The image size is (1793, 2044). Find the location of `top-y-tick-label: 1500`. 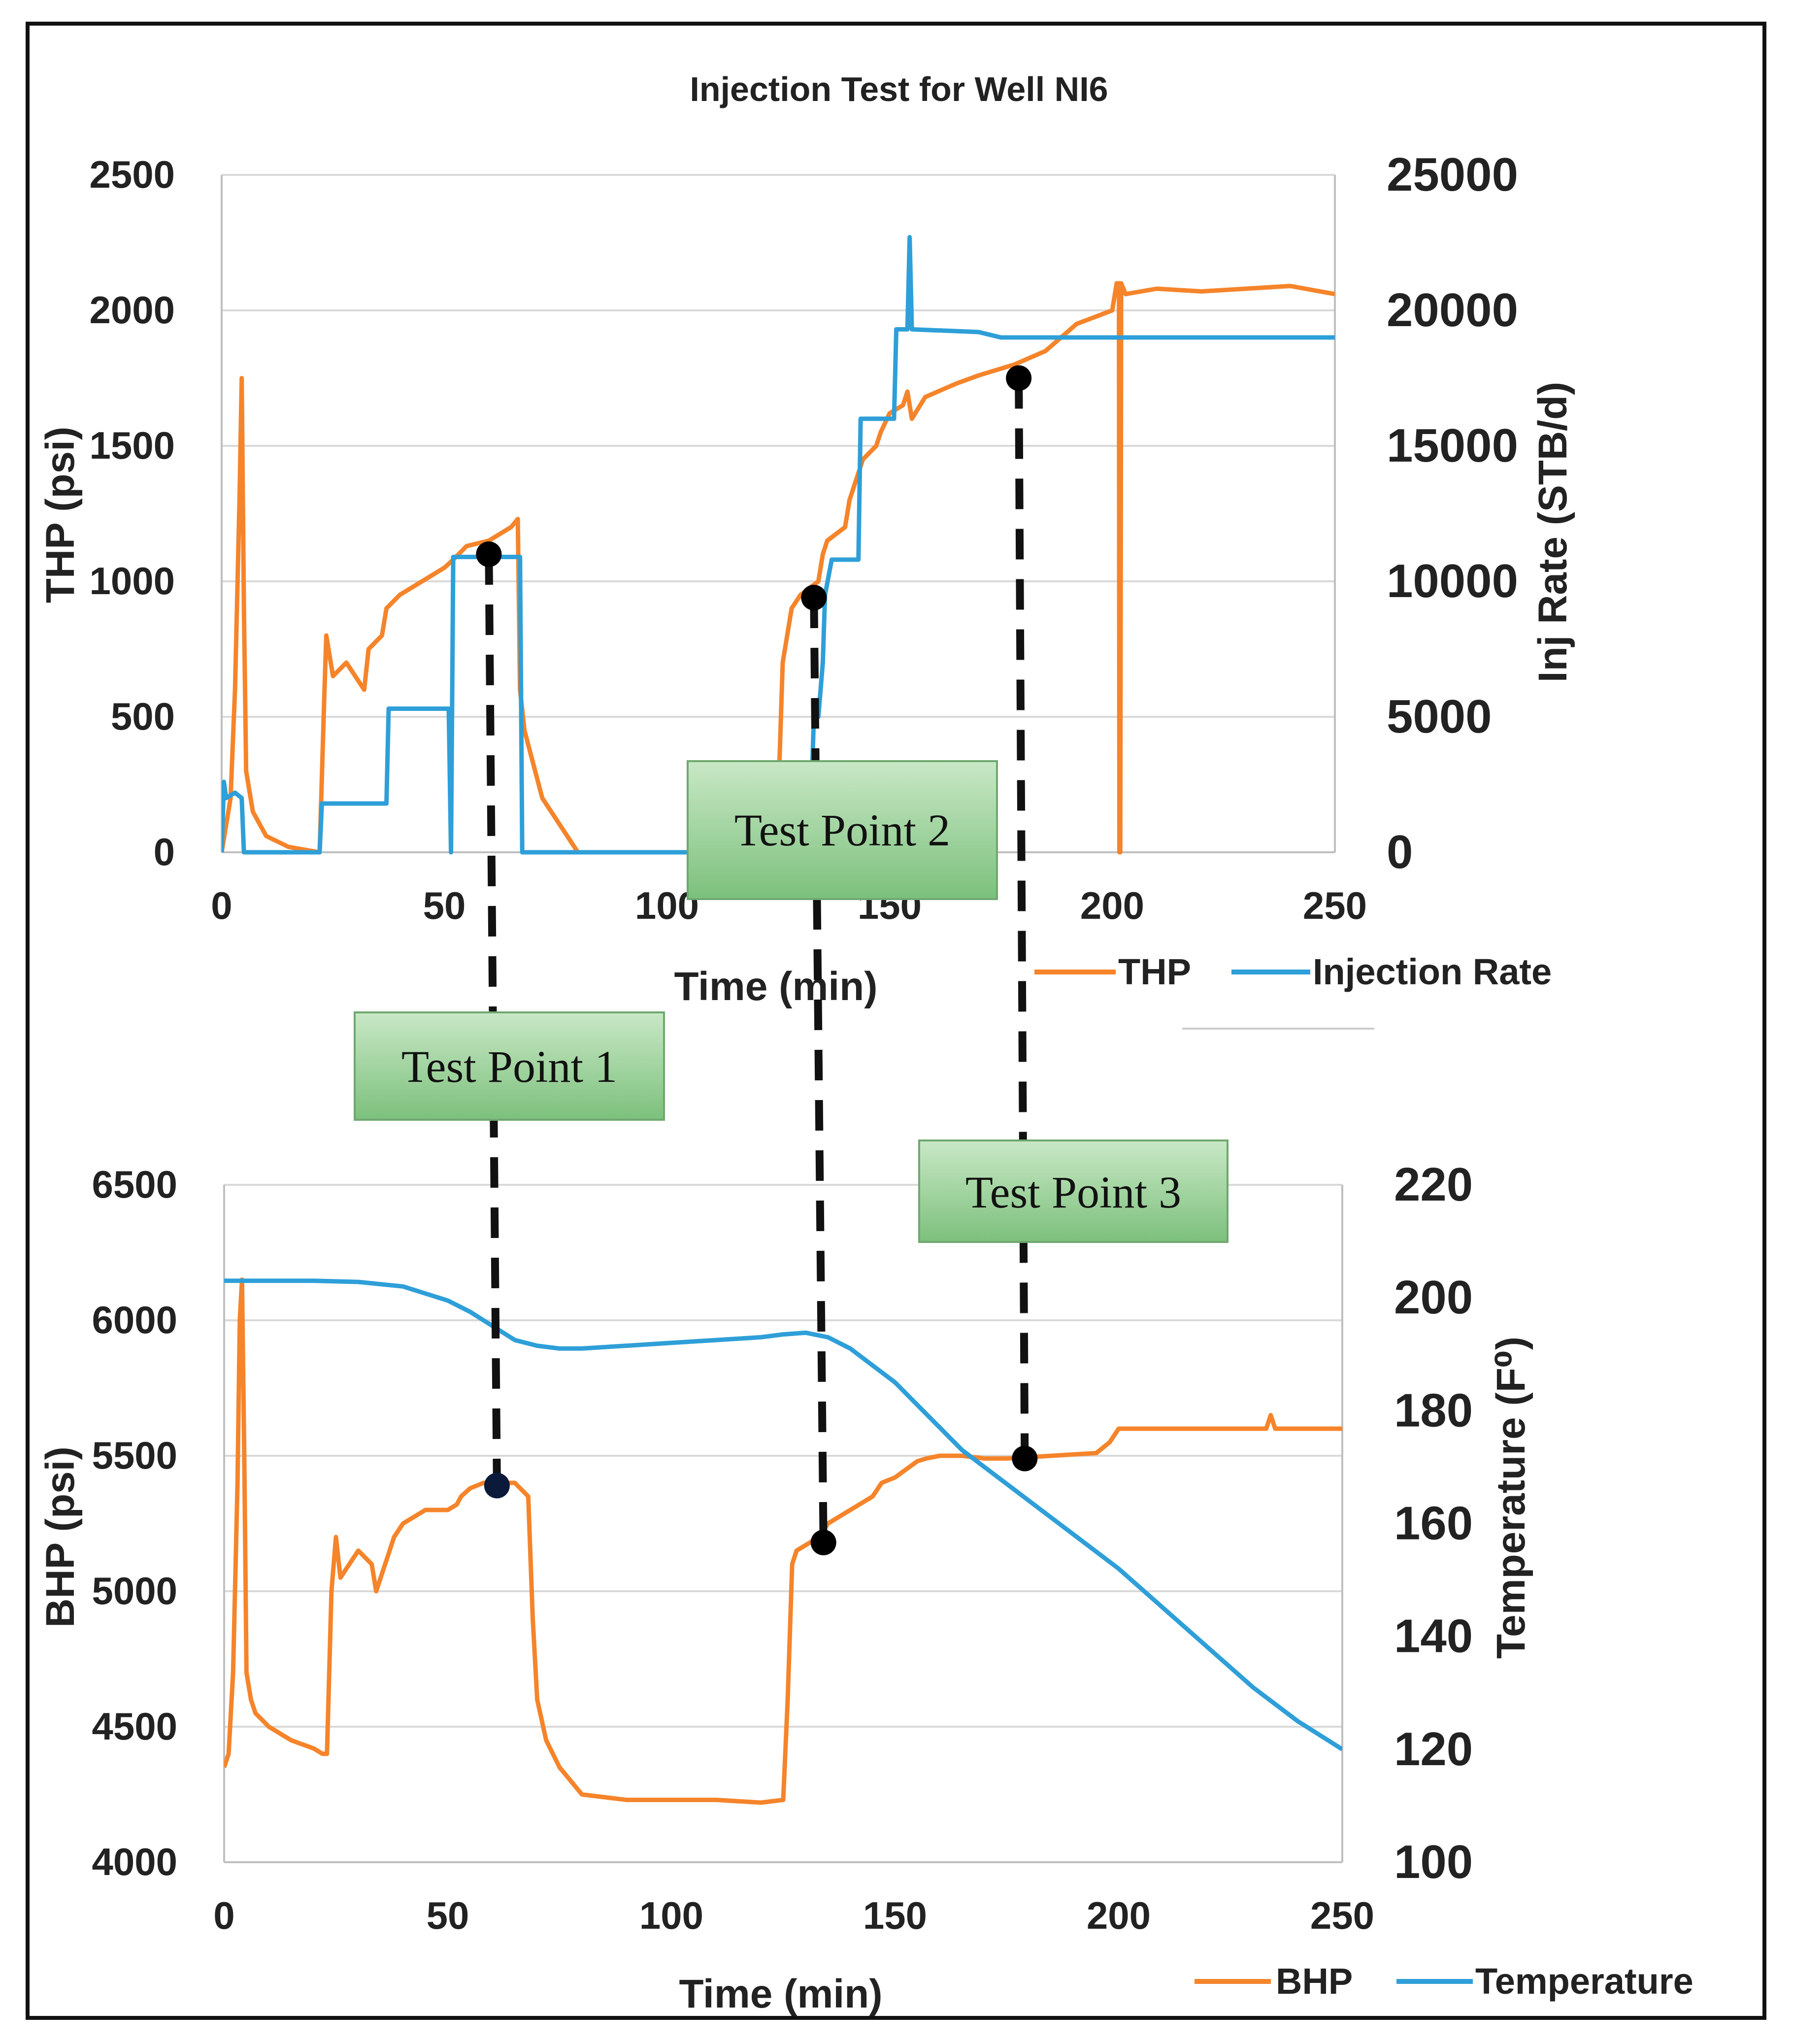

top-y-tick-label: 1500 is located at coordinates (132, 445).